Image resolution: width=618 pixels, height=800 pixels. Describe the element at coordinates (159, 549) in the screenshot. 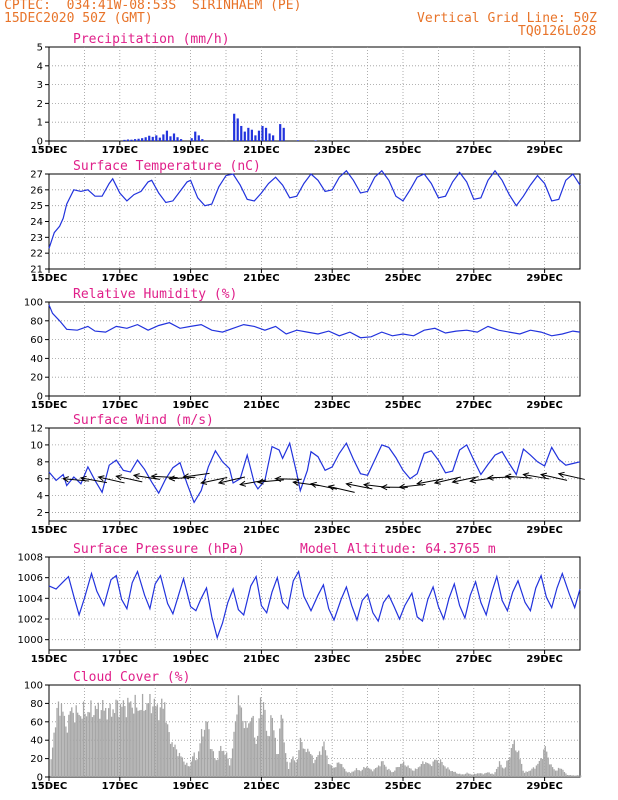

I see `pressure-title: Surface Pressure (hPa)` at that location.